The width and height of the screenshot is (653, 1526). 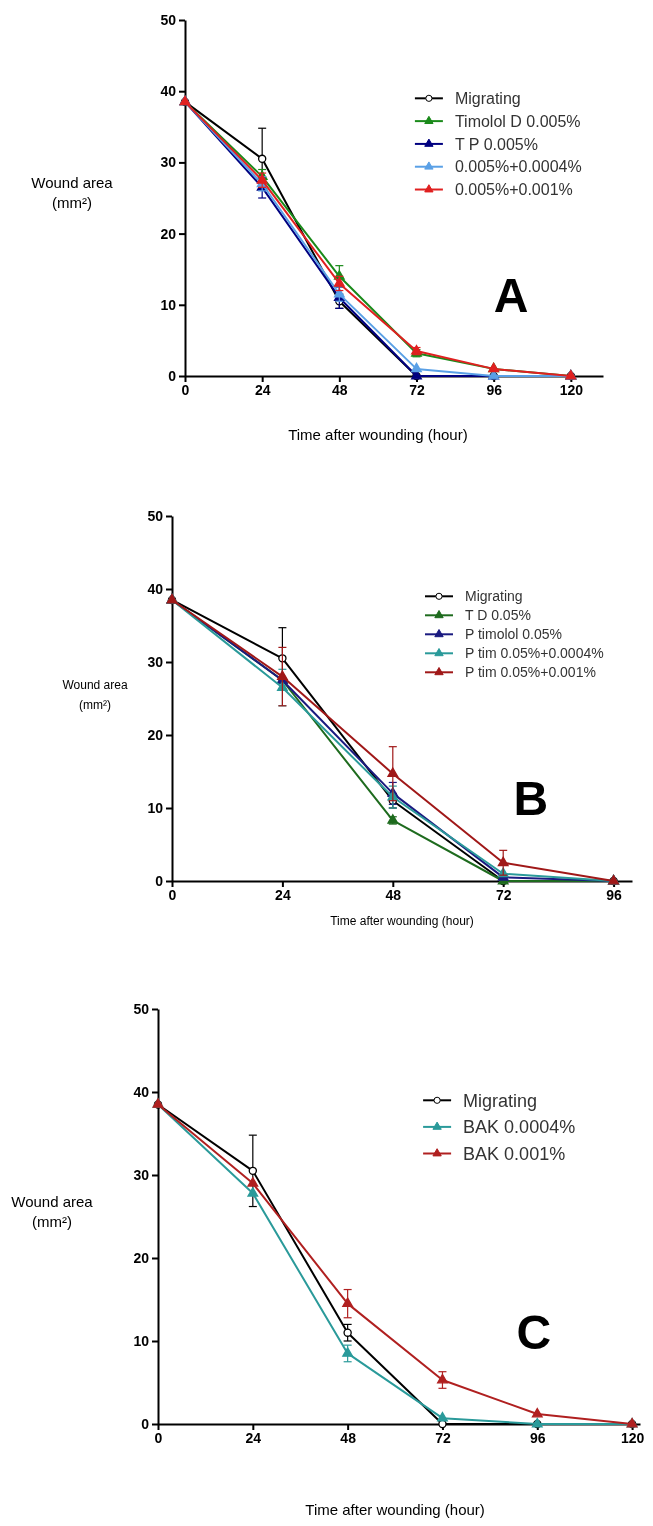 I want to click on annotation: B, so click(x=531, y=799).